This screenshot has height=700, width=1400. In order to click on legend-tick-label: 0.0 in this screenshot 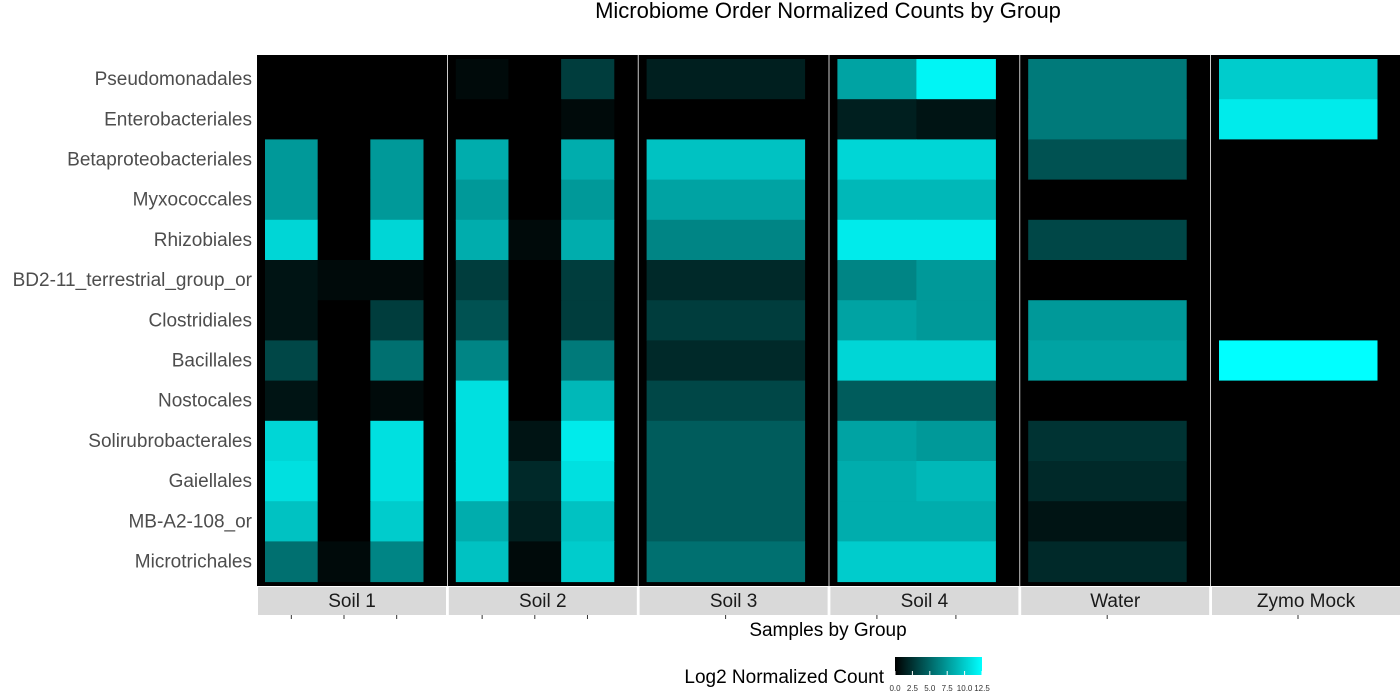, I will do `click(895, 688)`.